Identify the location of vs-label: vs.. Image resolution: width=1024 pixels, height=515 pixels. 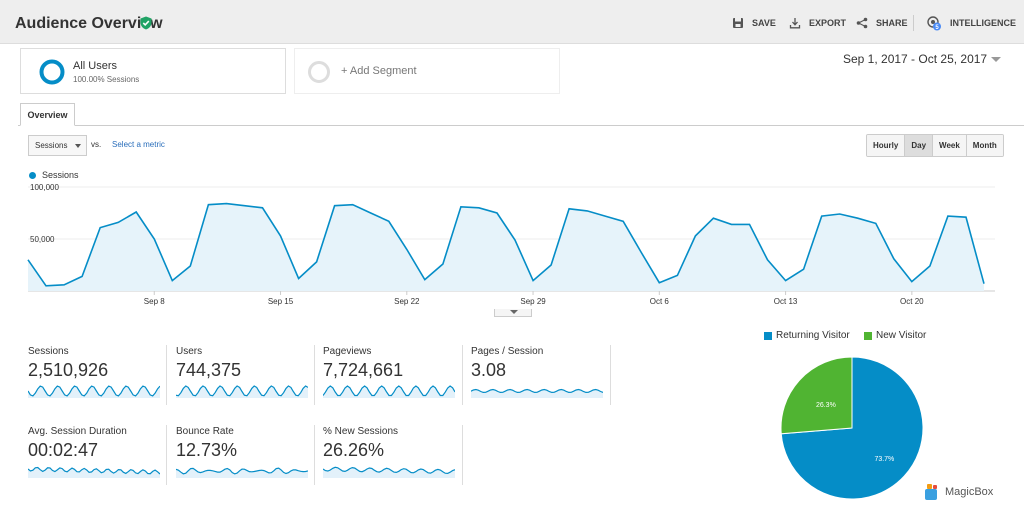
(96, 144).